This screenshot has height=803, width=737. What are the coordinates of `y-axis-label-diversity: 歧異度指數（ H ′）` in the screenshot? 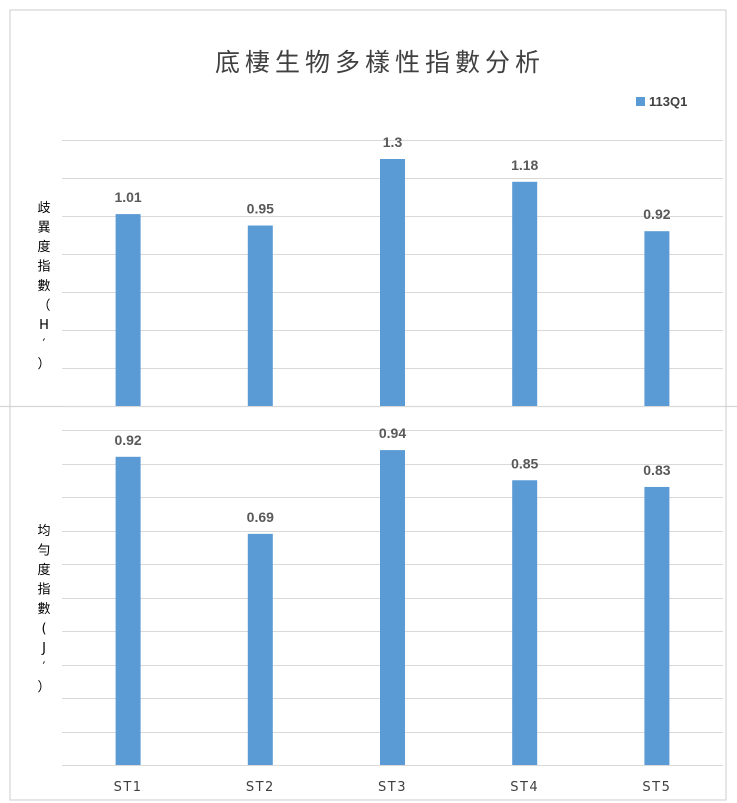 It's located at (43, 286).